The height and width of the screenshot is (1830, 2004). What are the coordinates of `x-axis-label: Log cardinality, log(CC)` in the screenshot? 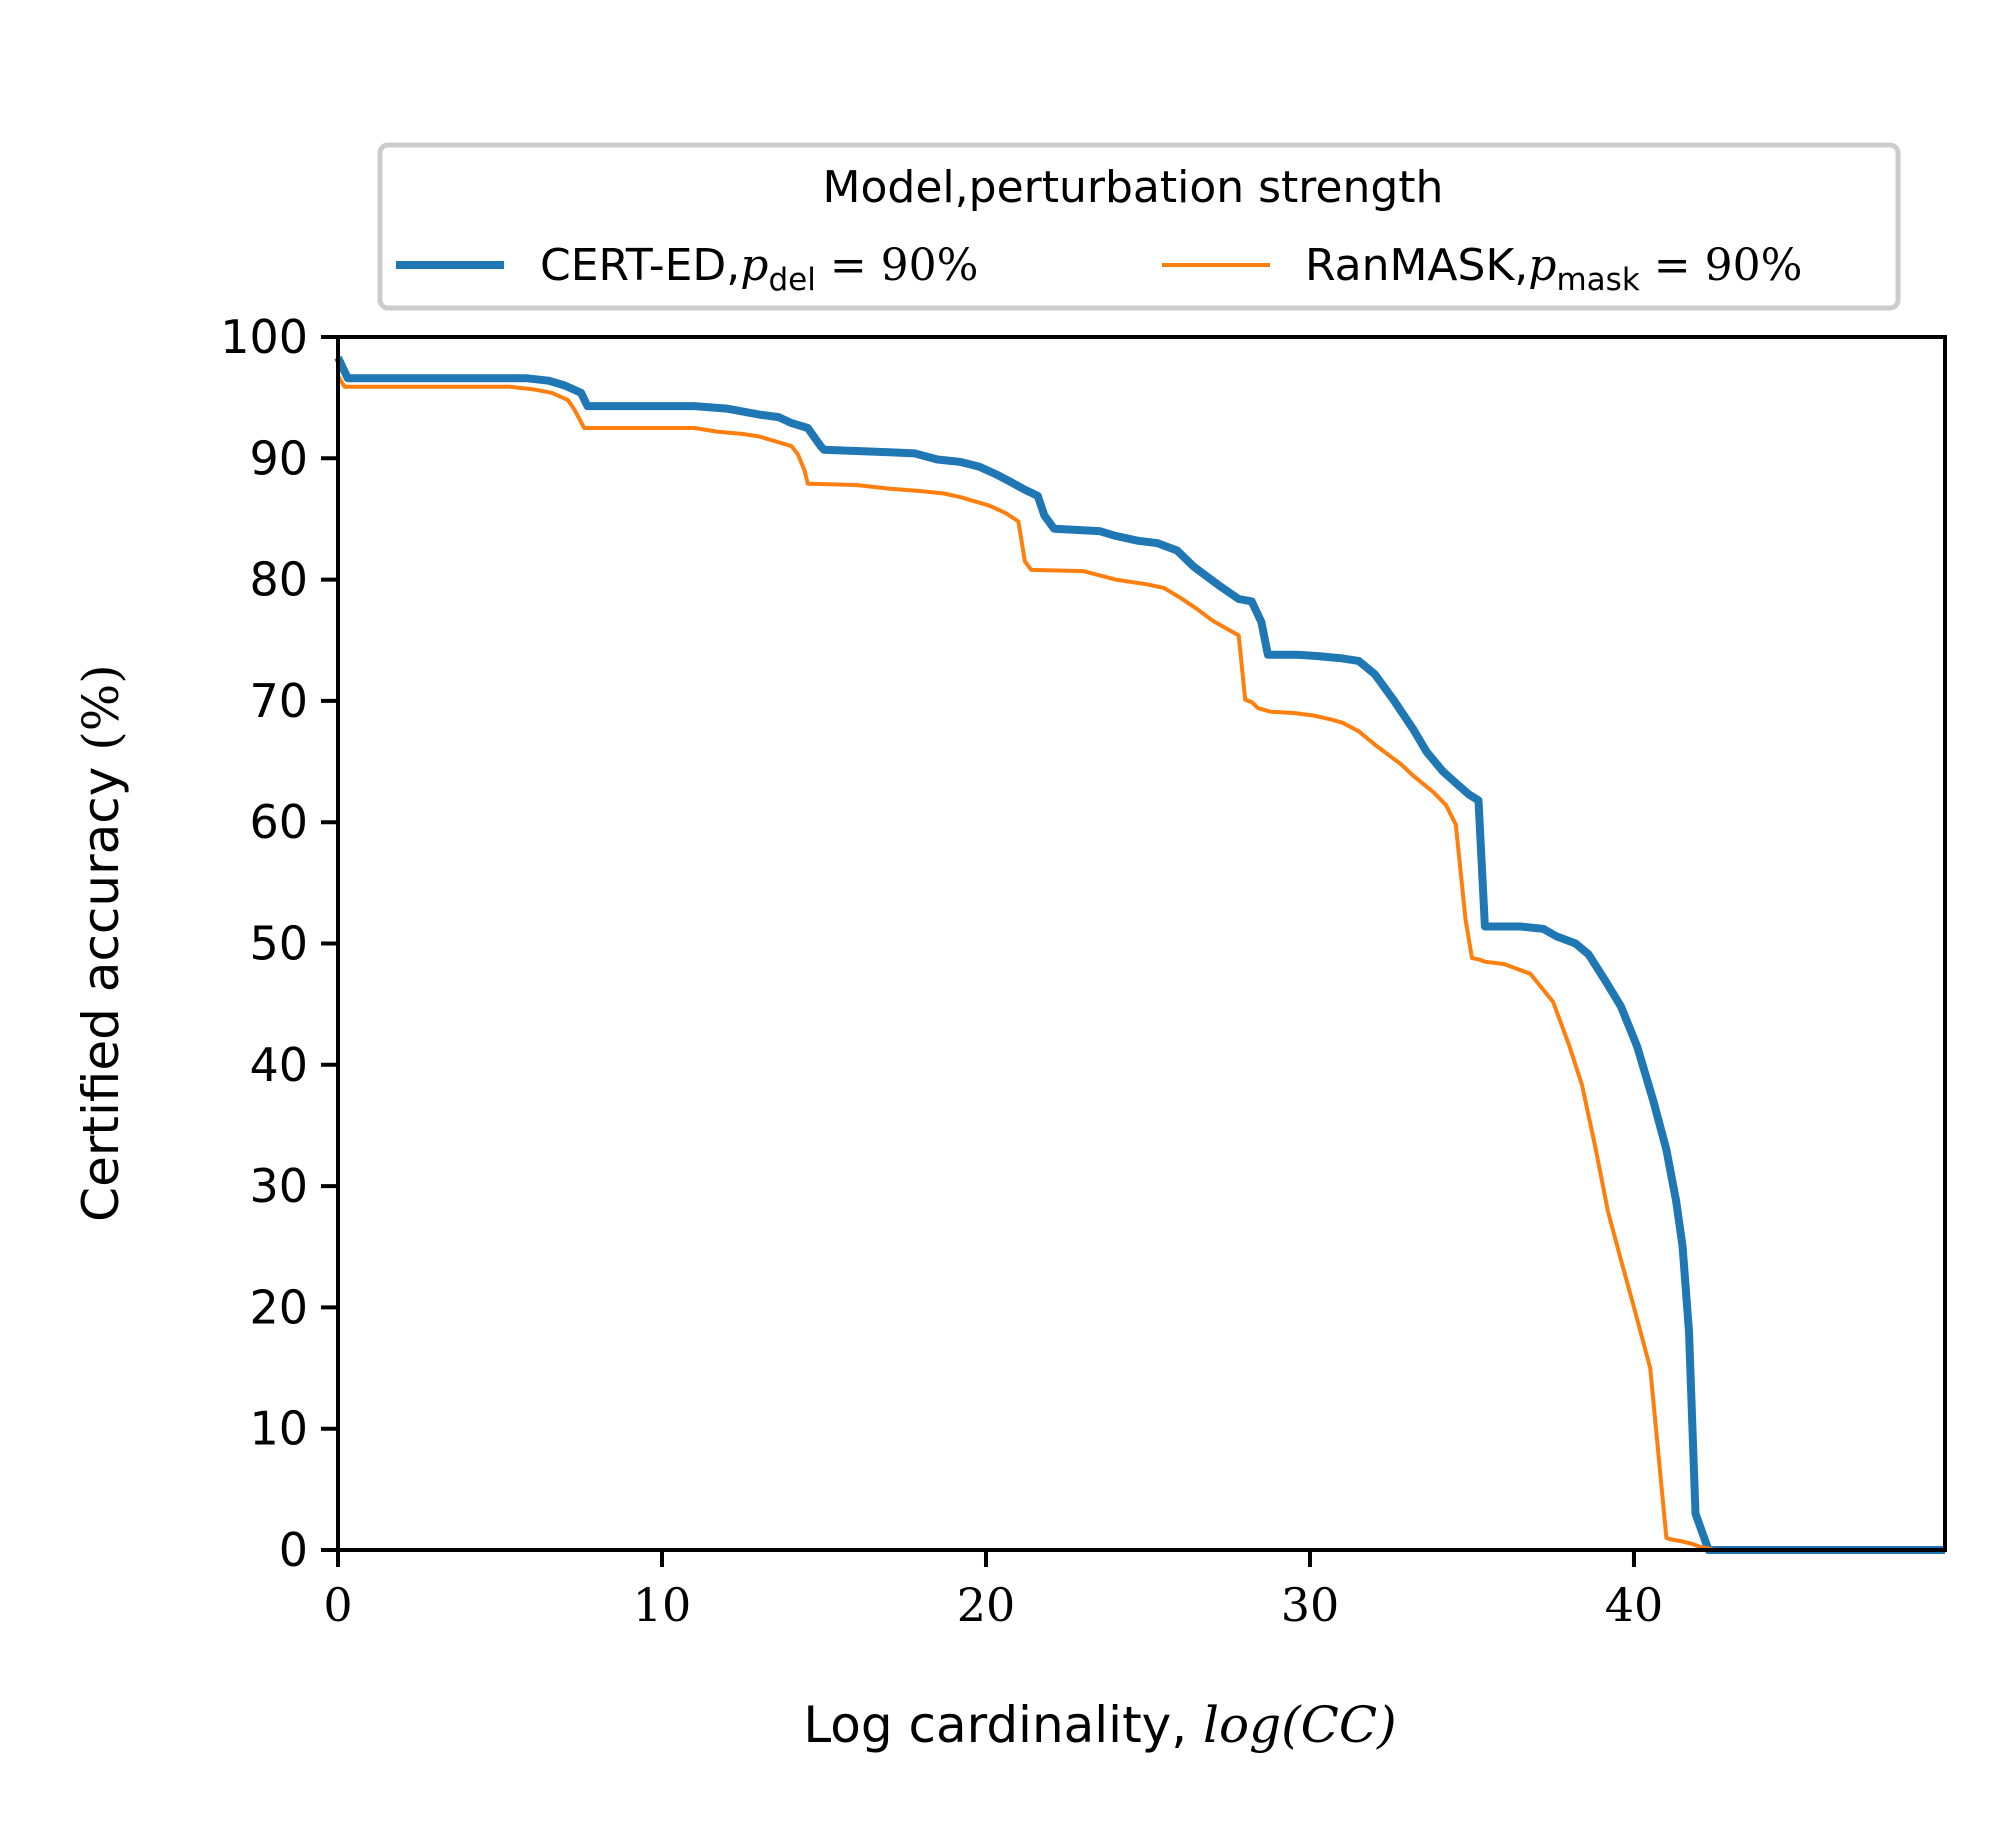 It's located at (1099, 1725).